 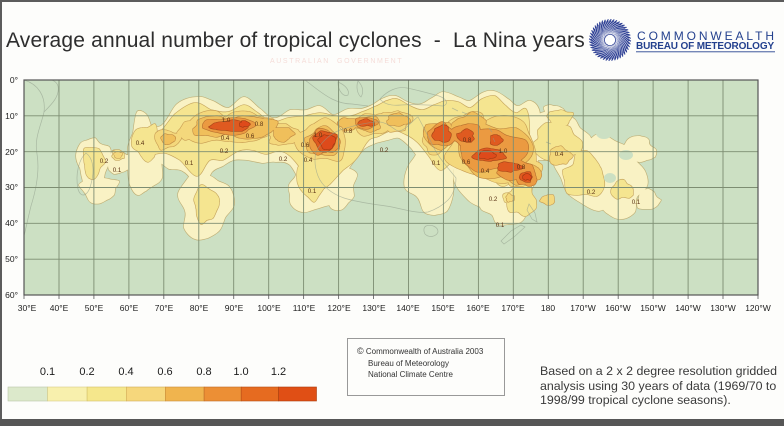 I want to click on svg-text: 50°E, so click(x=94, y=308).